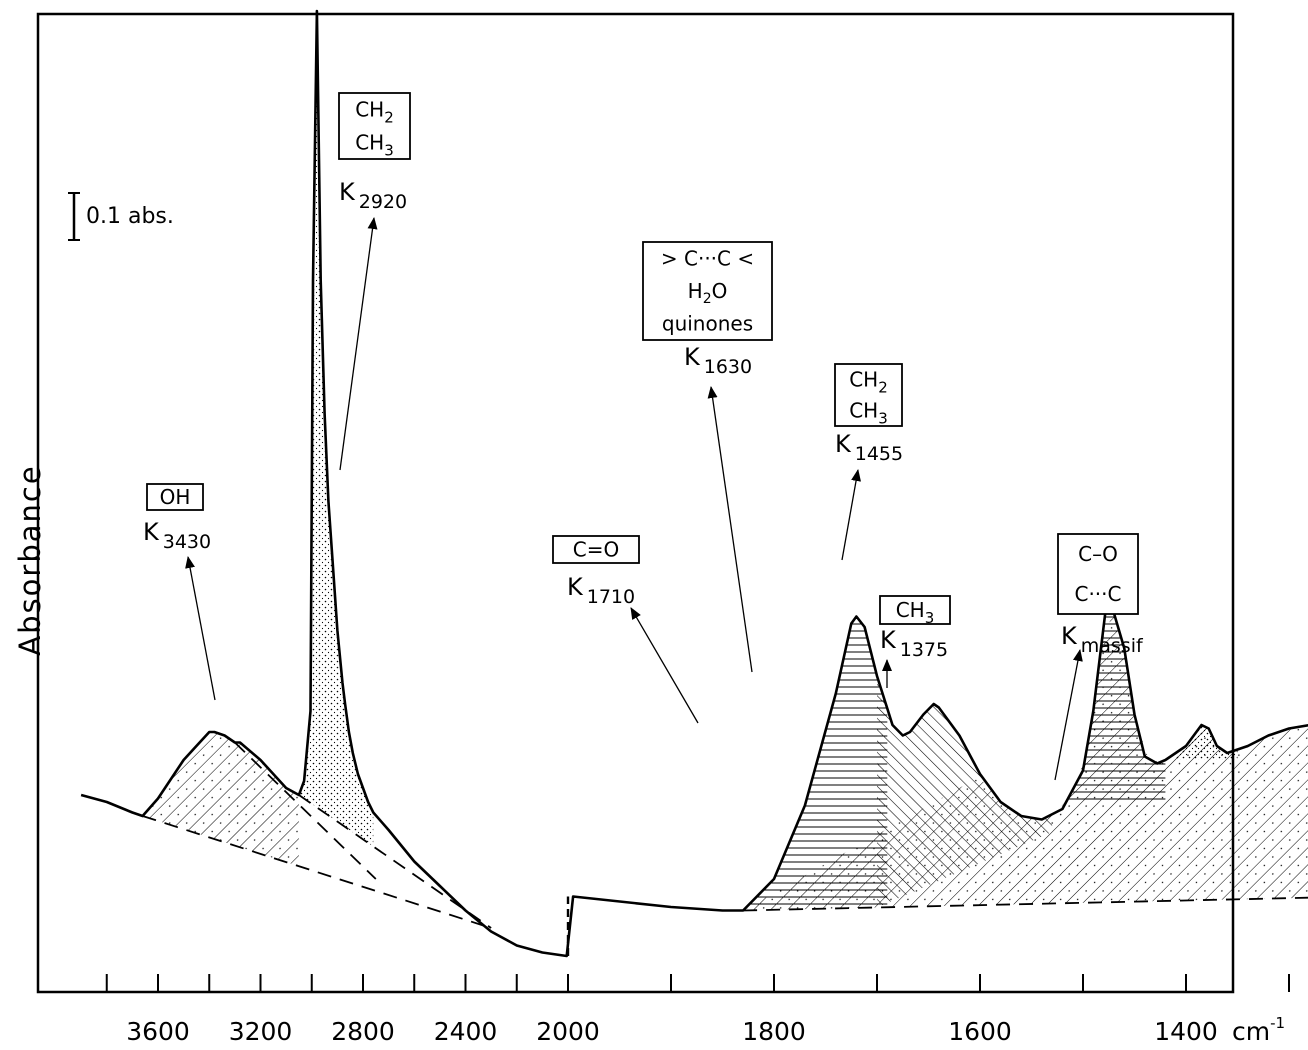 This screenshot has height=1050, width=1308. I want to click on x-tick-label-3200: 3200, so click(261, 1031).